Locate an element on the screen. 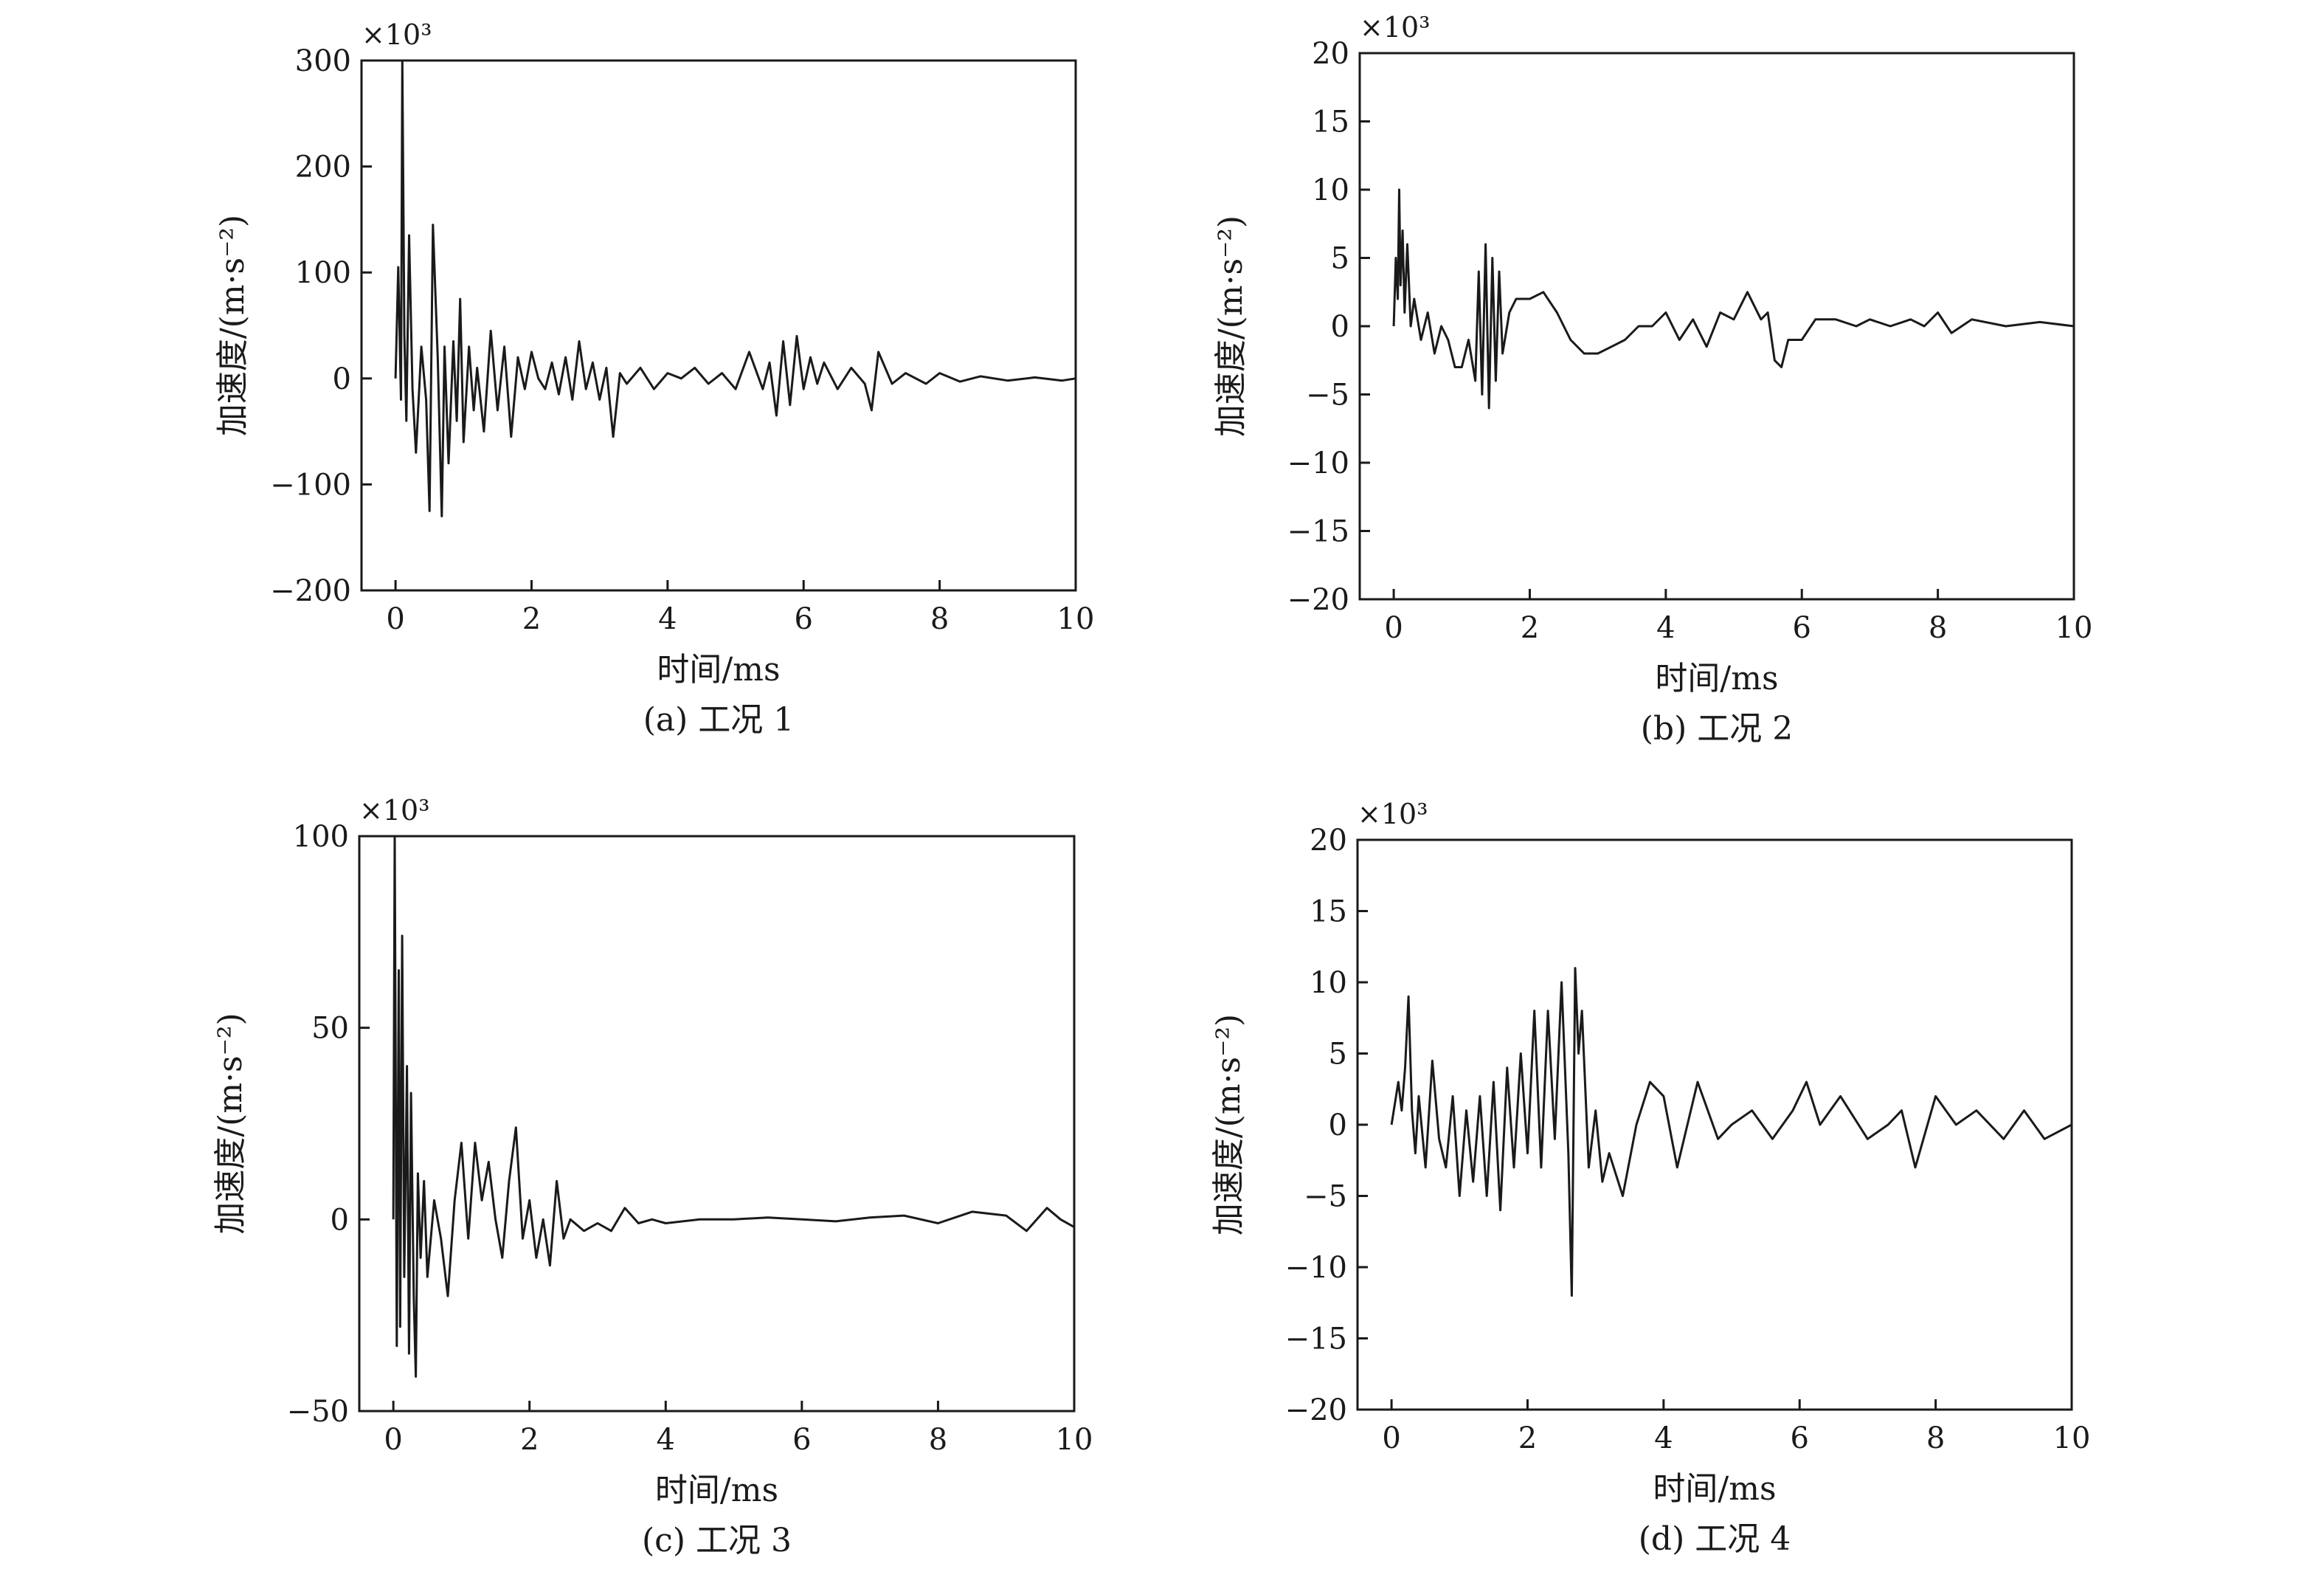  chart-c-x-tick-label: 10 is located at coordinates (1074, 1440).